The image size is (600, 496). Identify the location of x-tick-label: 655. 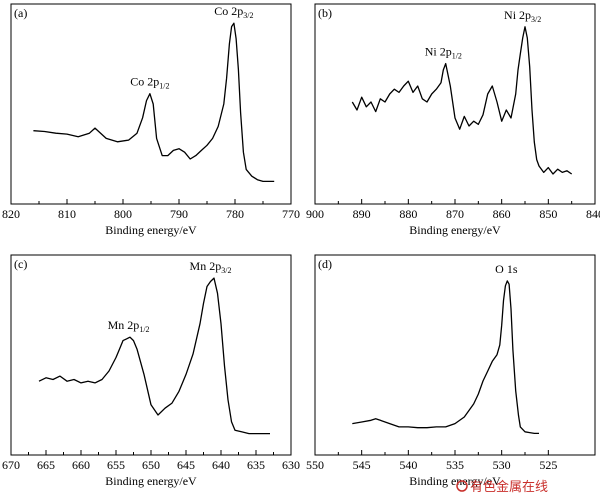
(116, 465).